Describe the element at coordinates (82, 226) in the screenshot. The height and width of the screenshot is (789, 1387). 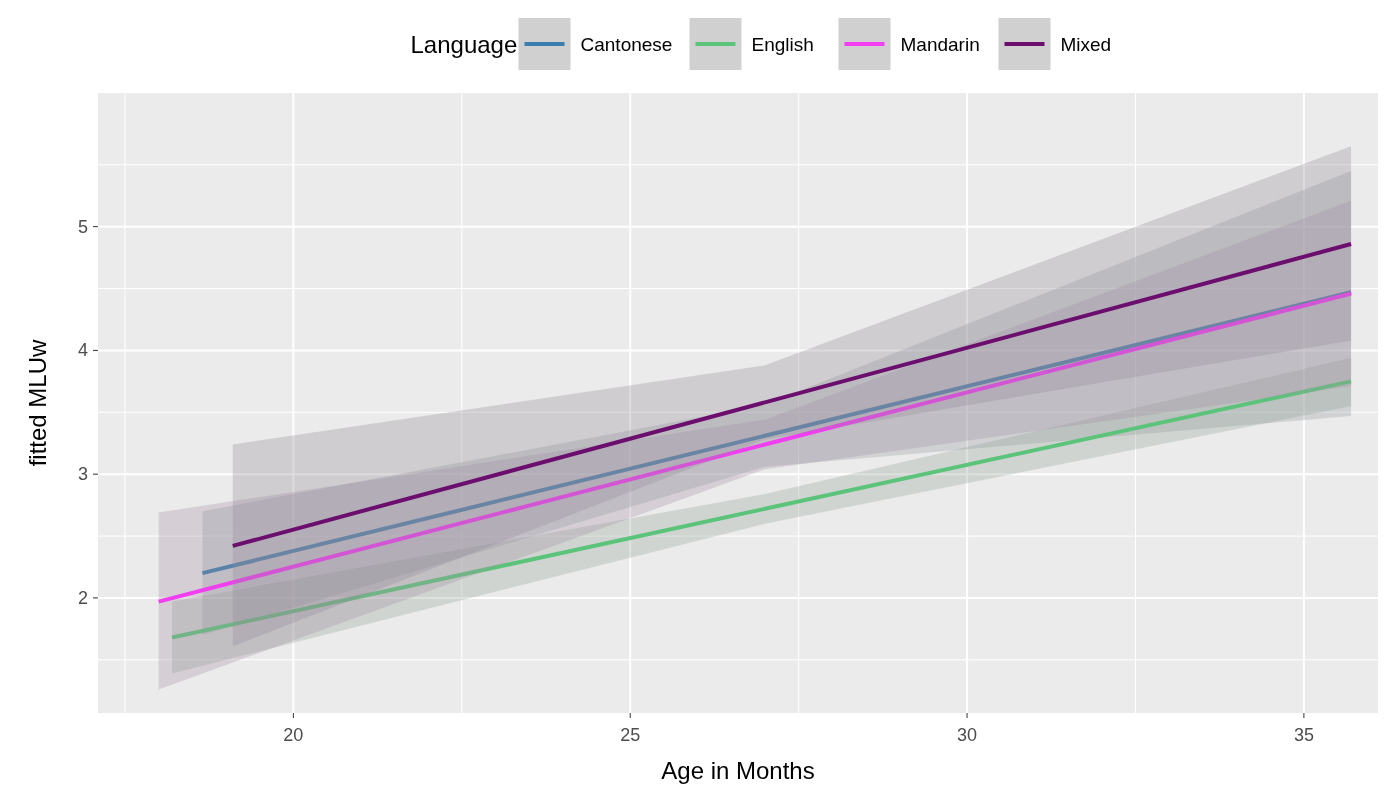
I see `y-tick-label: 5` at that location.